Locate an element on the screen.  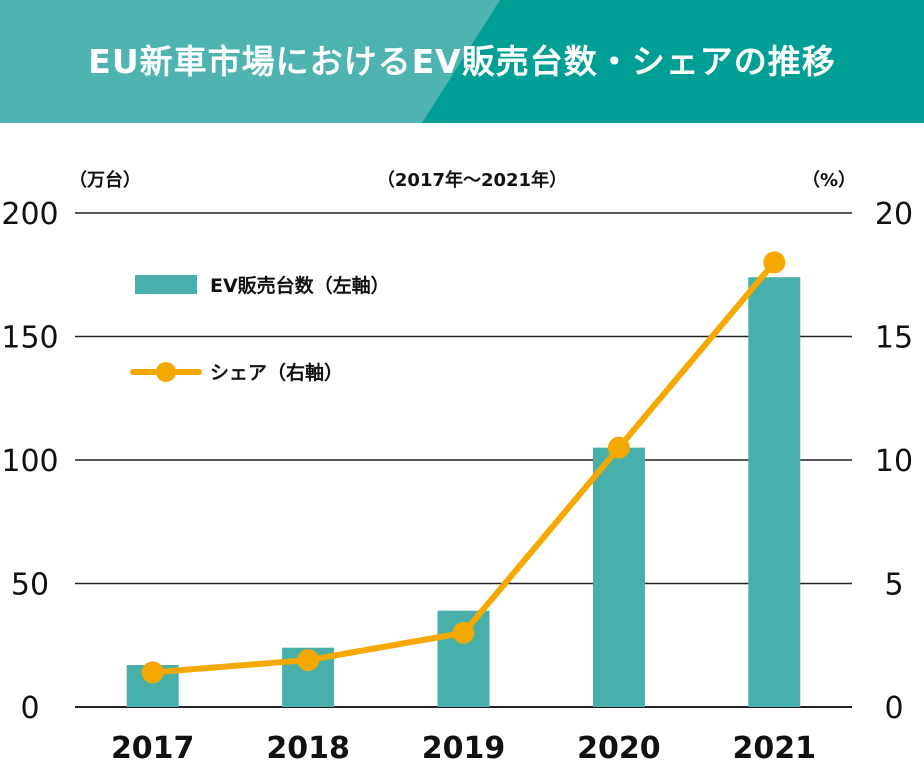
legend-bar-swatch is located at coordinates (166, 284).